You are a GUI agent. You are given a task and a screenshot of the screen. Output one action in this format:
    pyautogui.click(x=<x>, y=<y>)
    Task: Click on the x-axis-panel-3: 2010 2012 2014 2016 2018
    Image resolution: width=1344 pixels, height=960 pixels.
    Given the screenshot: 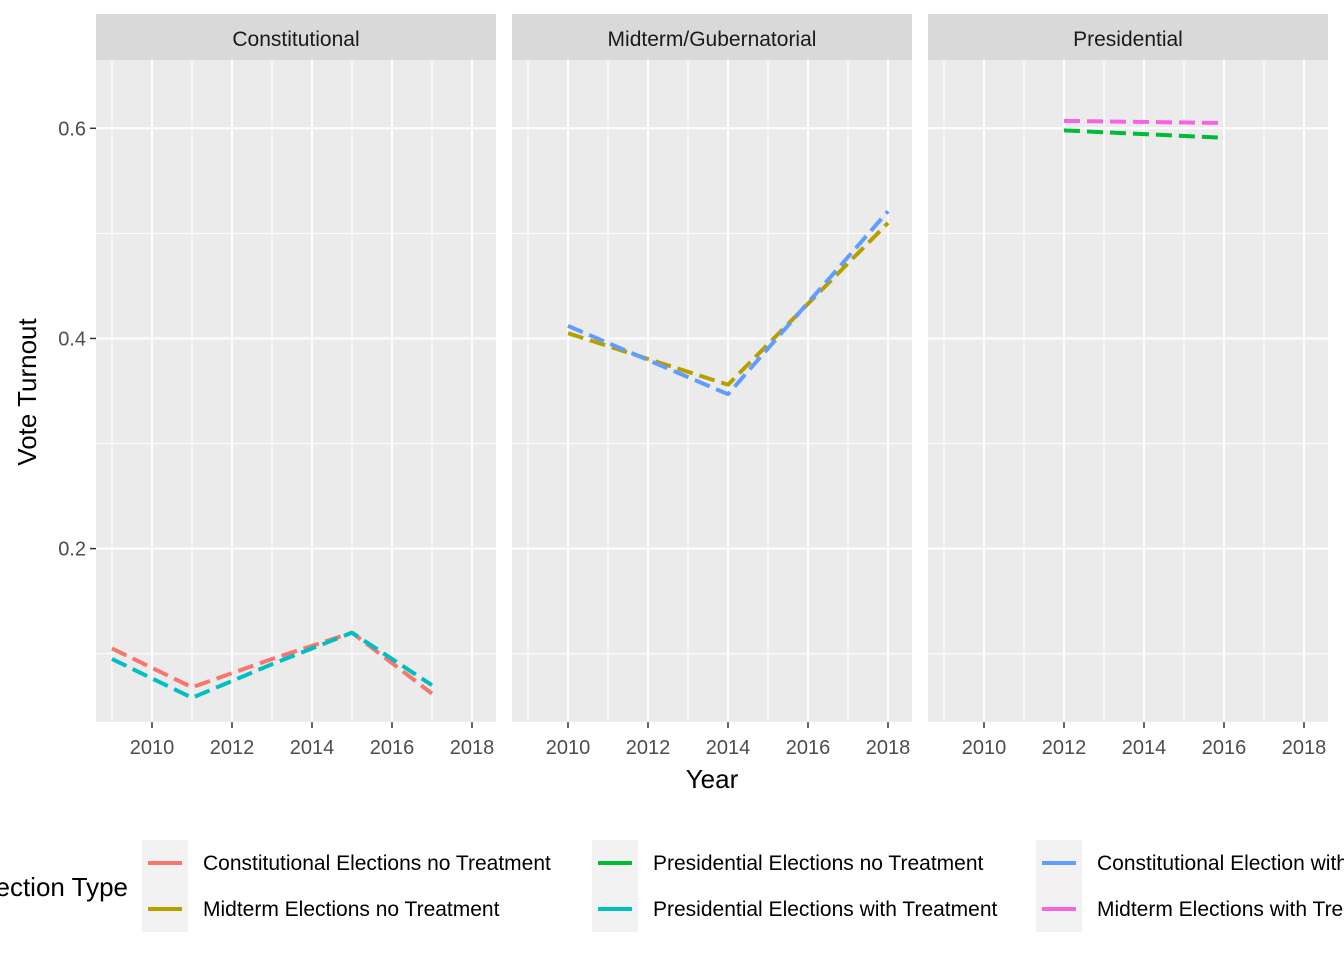 What is the action you would take?
    pyautogui.click(x=1144, y=740)
    